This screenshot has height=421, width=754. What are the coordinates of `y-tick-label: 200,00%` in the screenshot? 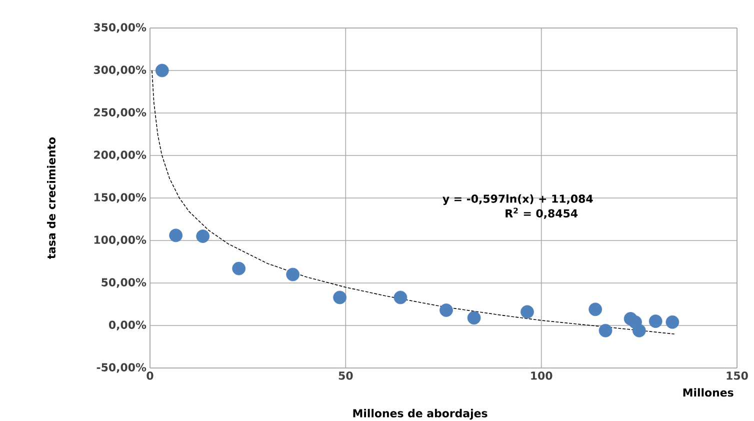 It's located at (120, 155).